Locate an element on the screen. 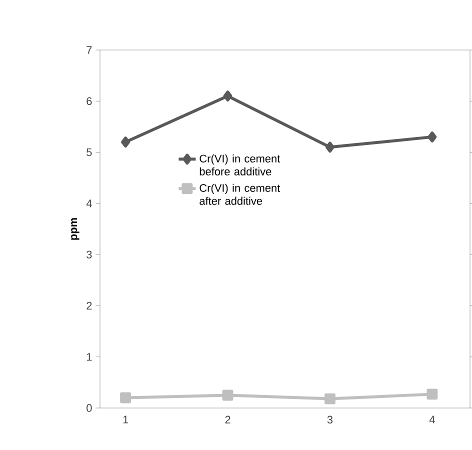  y-tick-label: 2 is located at coordinates (89, 306).